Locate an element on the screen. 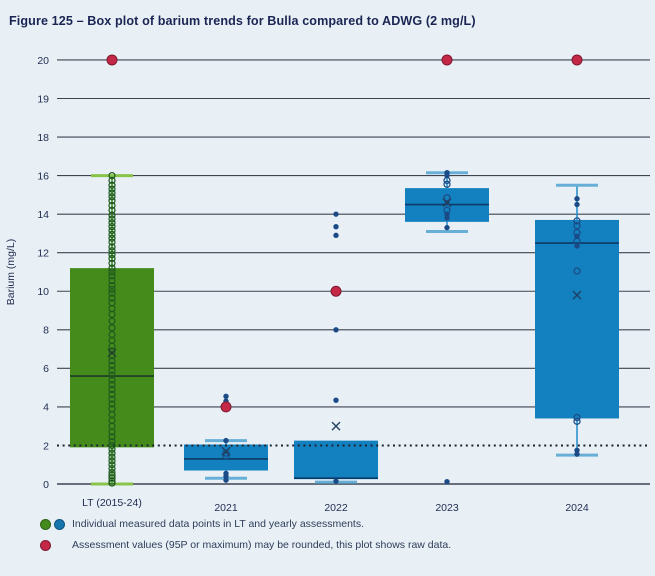  x-category-label: 2024 is located at coordinates (577, 508).